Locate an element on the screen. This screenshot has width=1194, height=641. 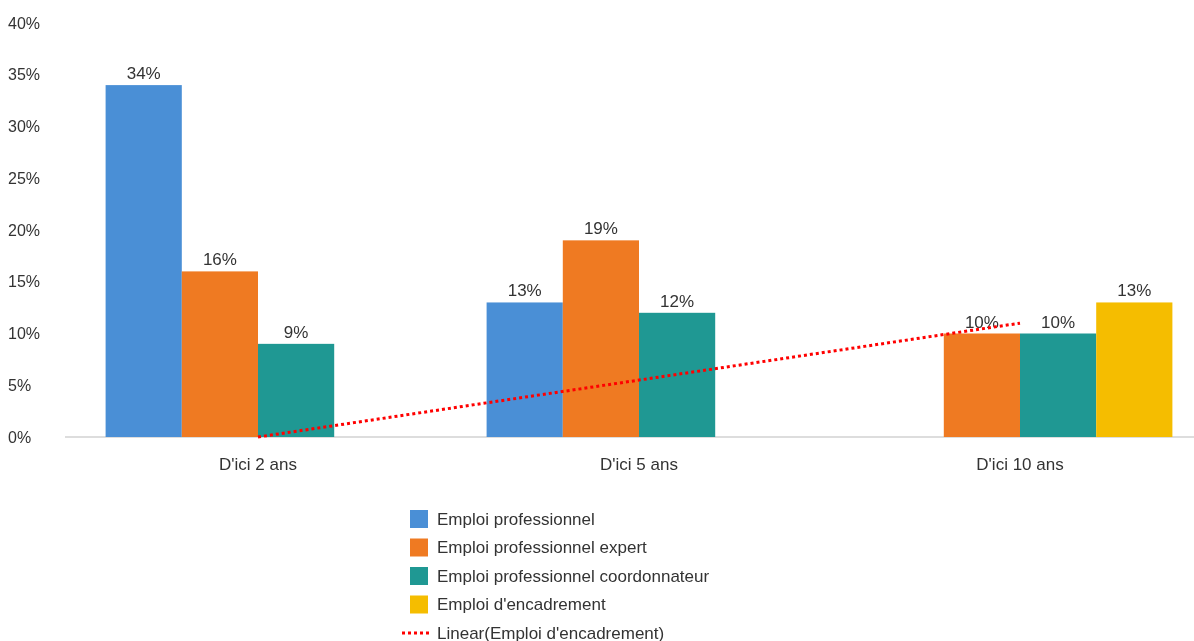
y-tick-label: 20% is located at coordinates (24, 230).